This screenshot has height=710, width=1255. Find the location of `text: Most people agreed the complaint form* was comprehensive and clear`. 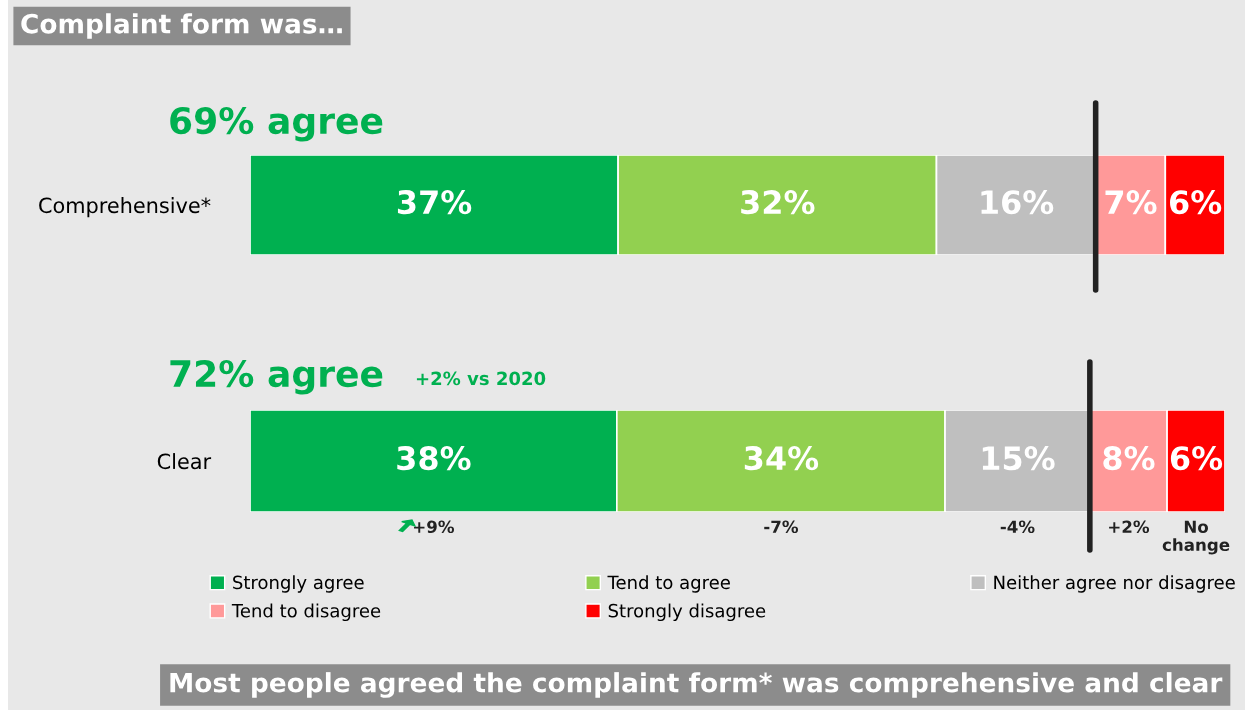

text: Most people agreed the complaint form* was comprehensive and clear is located at coordinates (696, 685).